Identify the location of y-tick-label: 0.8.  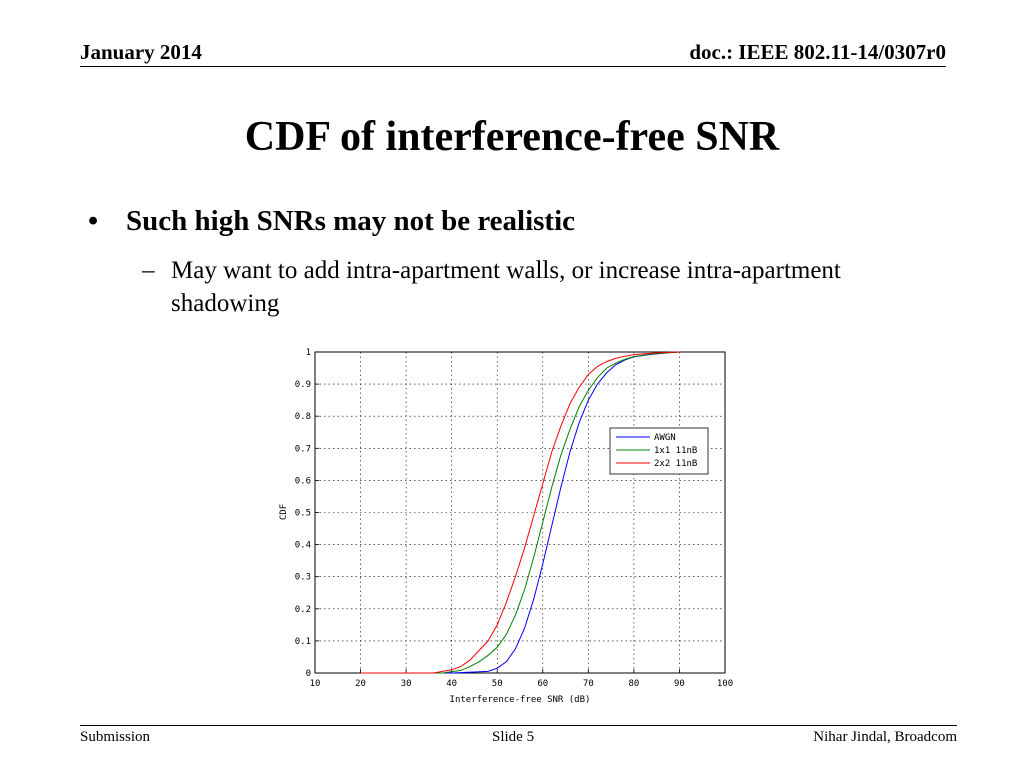
(303, 417).